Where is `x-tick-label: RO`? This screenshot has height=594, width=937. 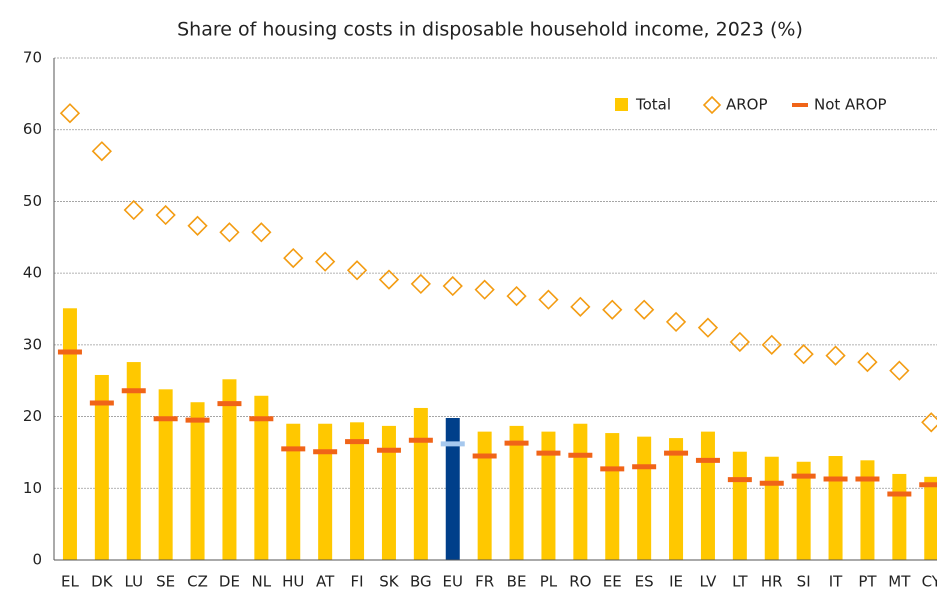
x-tick-label: RO is located at coordinates (580, 582).